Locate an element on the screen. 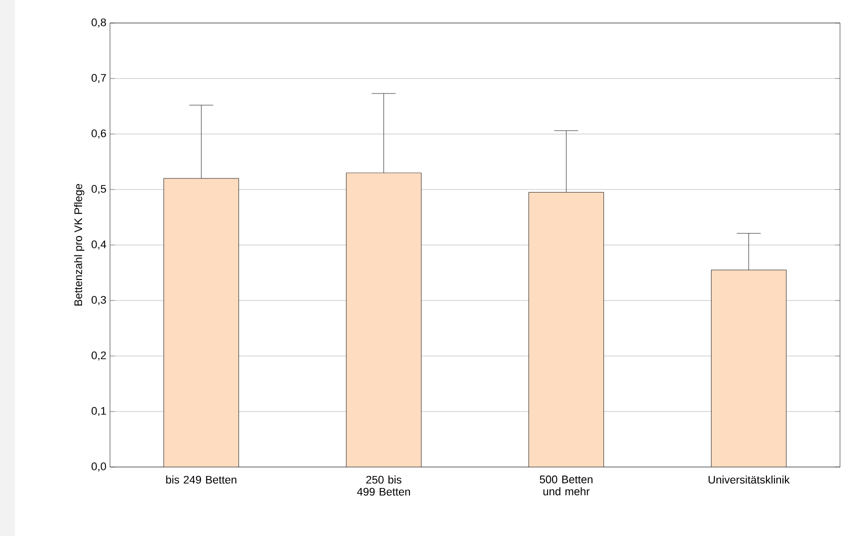 This screenshot has height=536, width=852. y-tick-label: 0,6 is located at coordinates (99, 134).